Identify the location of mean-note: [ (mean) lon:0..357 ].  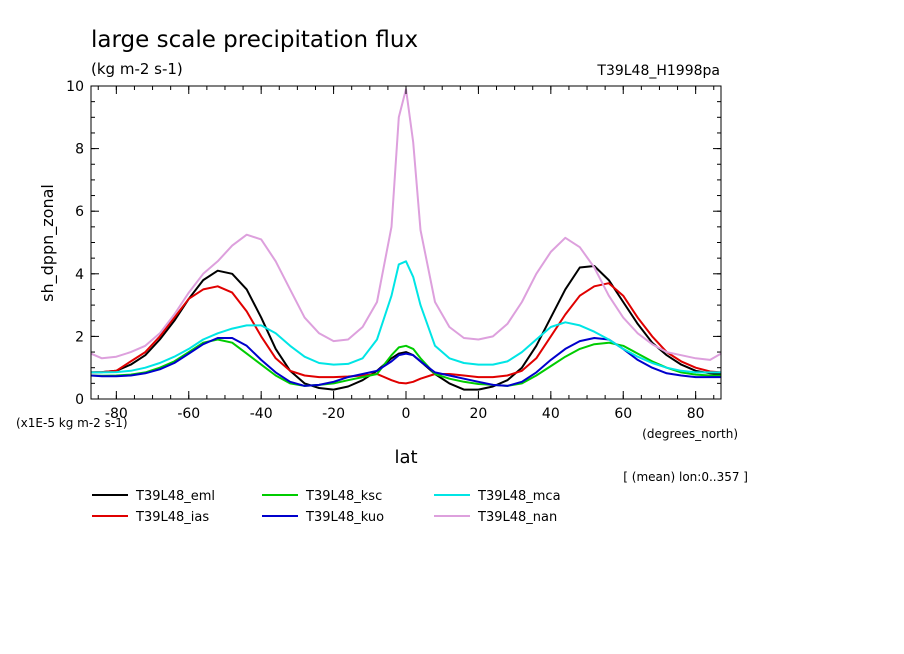
(685, 477).